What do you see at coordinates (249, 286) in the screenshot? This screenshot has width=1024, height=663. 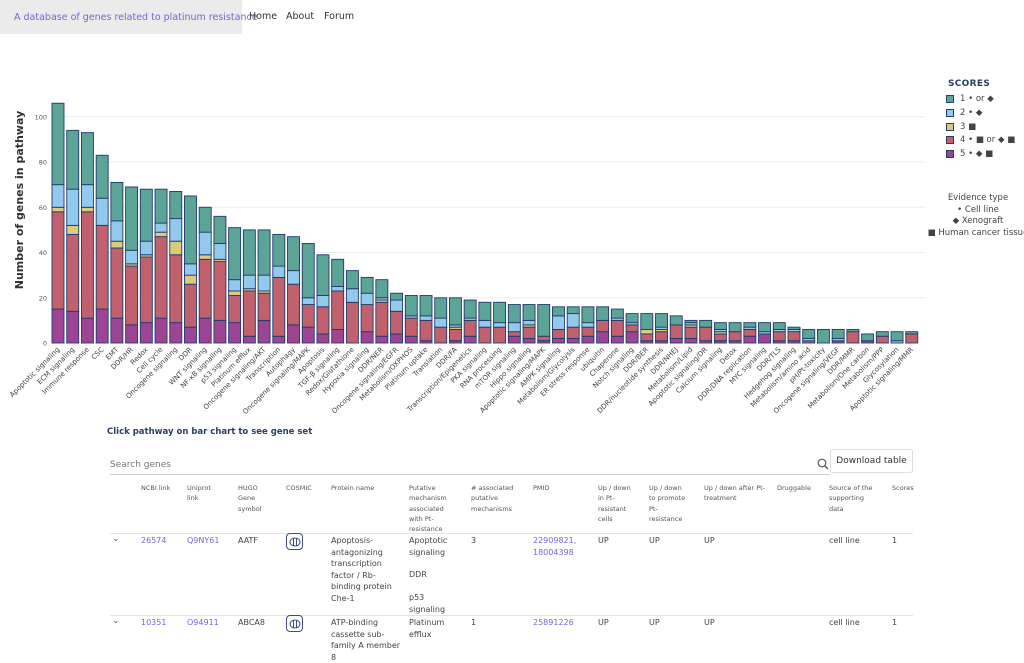 I see `bar-platinum-efflux` at bounding box center [249, 286].